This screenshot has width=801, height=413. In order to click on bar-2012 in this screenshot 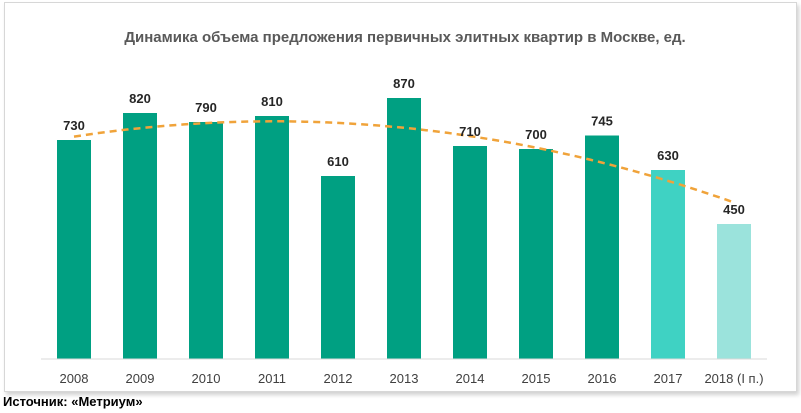, I will do `click(338, 267)`.